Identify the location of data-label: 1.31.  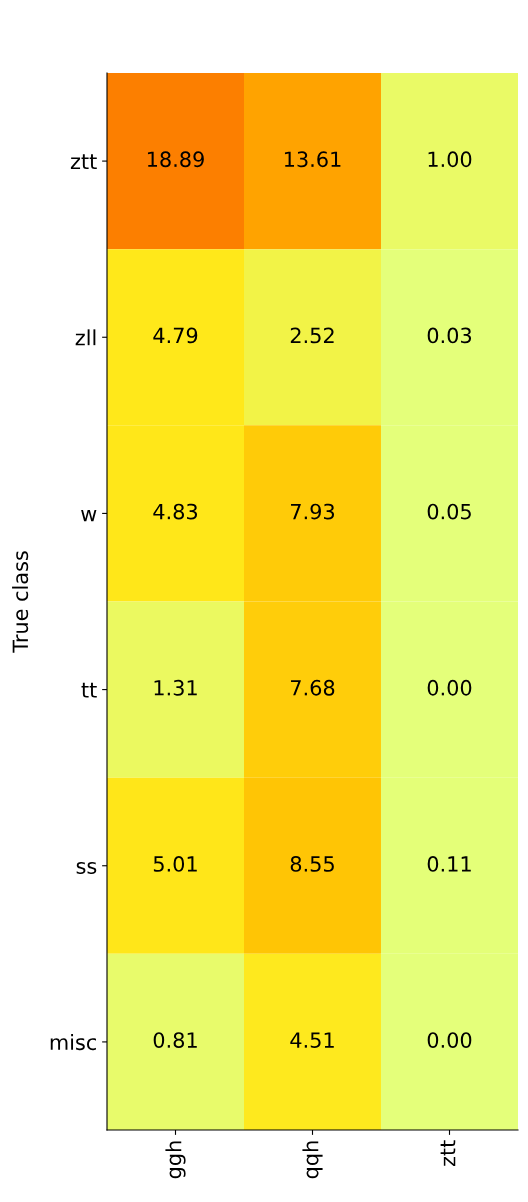
(175, 687).